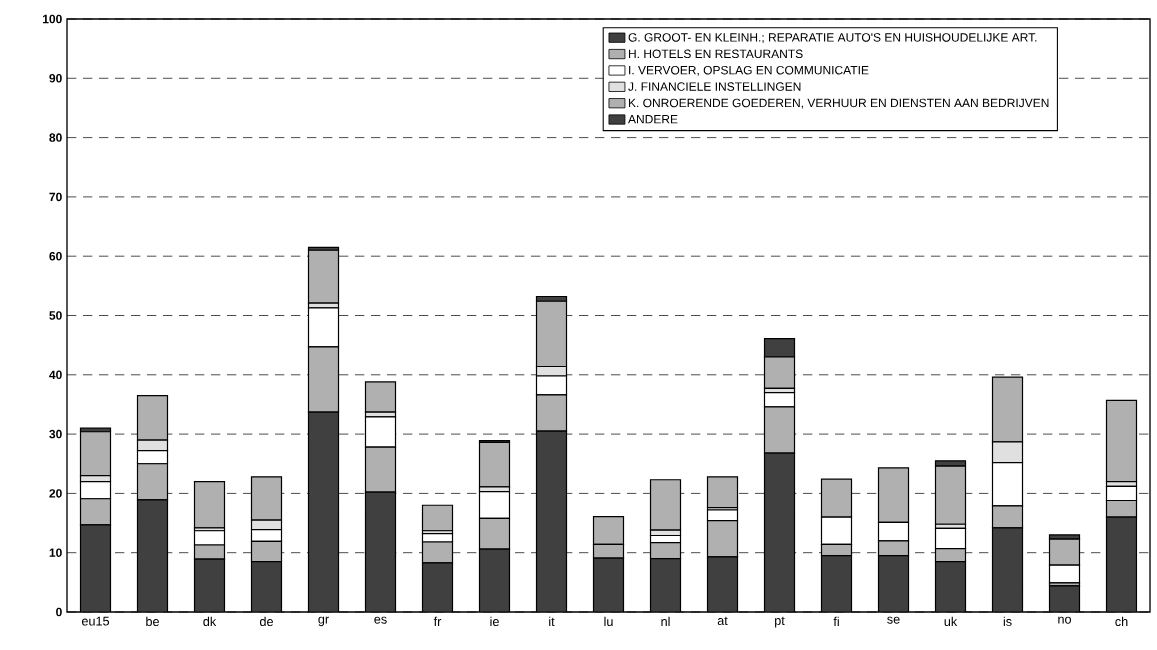 This screenshot has height=650, width=1157. Describe the element at coordinates (836, 621) in the screenshot. I see `x-tick-label: fi` at that location.